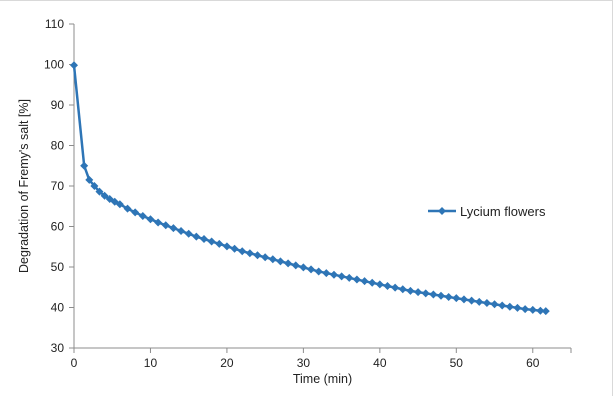 The height and width of the screenshot is (396, 613). What do you see at coordinates (380, 363) in the screenshot?
I see `x-tick-label: 40` at bounding box center [380, 363].